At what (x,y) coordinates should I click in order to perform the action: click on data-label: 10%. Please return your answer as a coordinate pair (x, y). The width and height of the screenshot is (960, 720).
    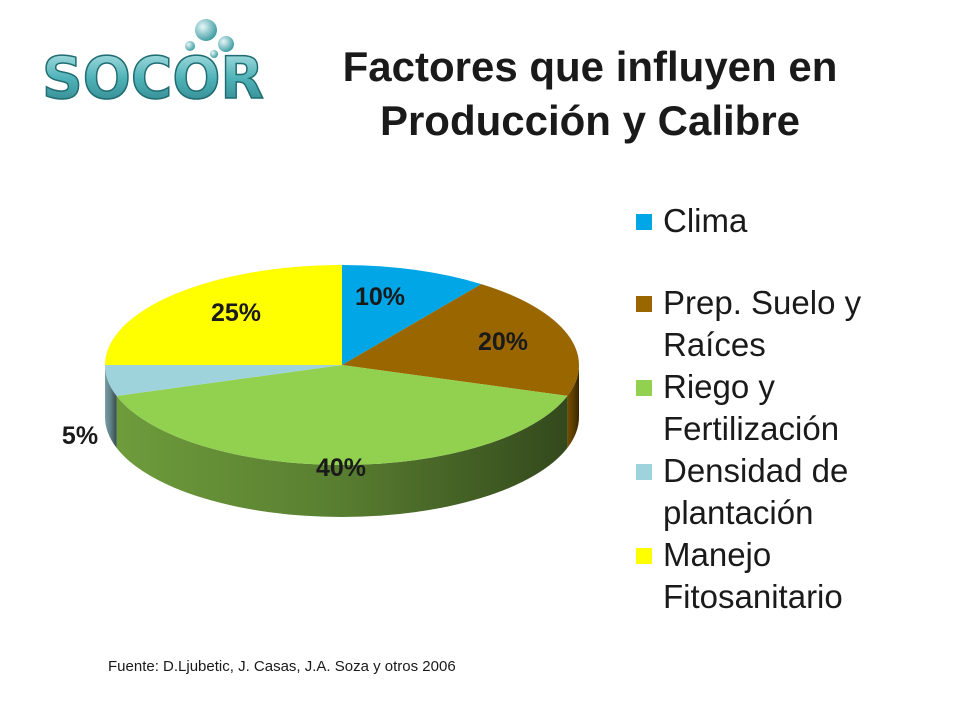
    Looking at the image, I should click on (380, 297).